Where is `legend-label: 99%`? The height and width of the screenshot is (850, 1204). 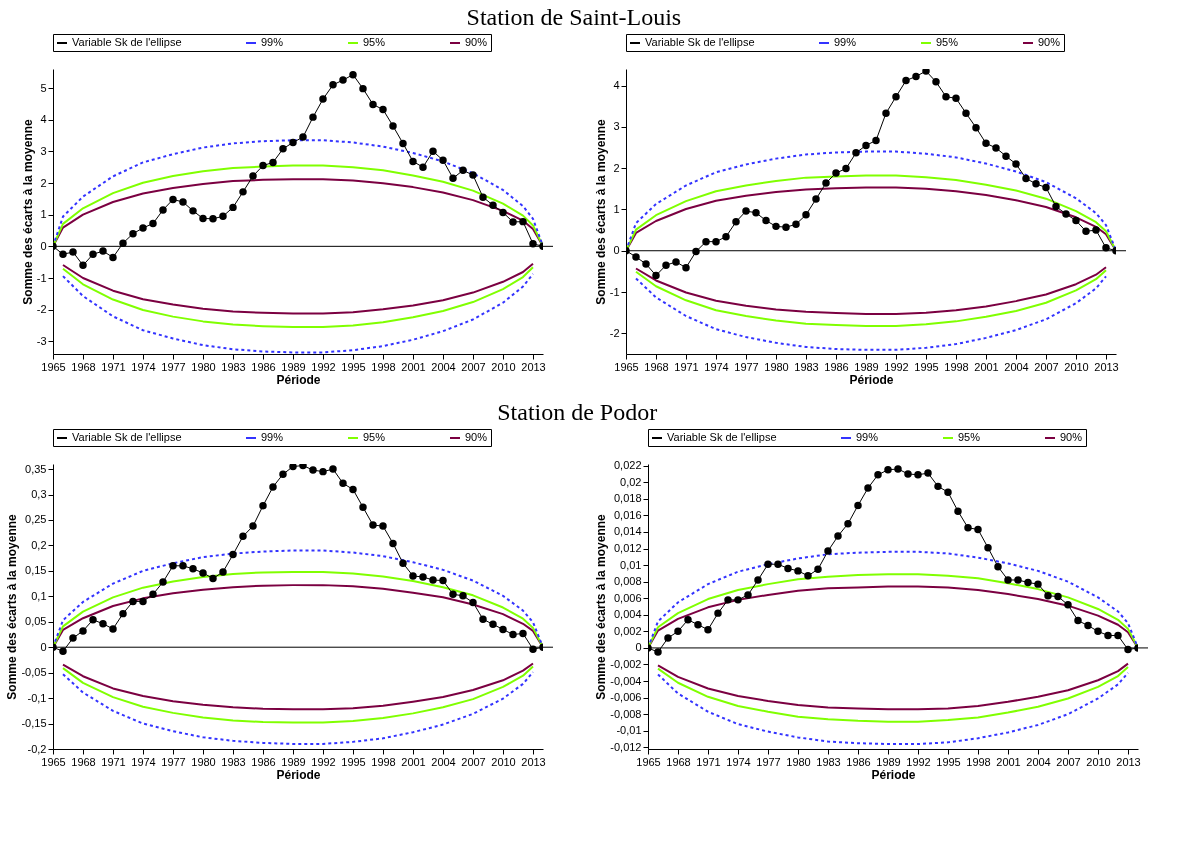 legend-label: 99% is located at coordinates (272, 42).